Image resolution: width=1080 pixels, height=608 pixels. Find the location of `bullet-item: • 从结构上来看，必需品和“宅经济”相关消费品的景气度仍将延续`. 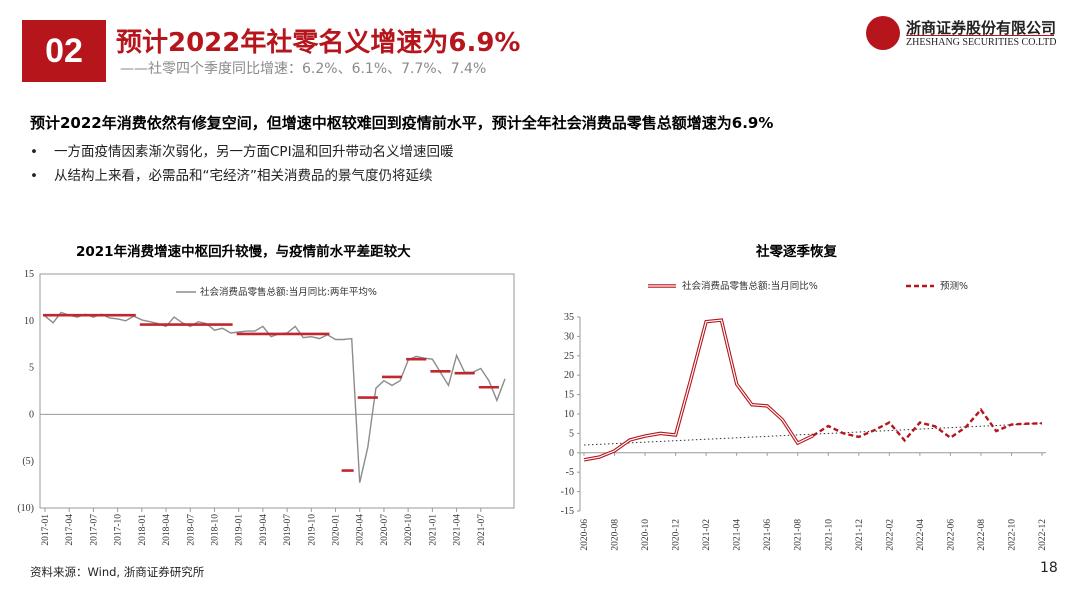

bullet-item: • 从结构上来看，必需品和“宅经济”相关消费品的景气度仍将延续 is located at coordinates (231, 174).